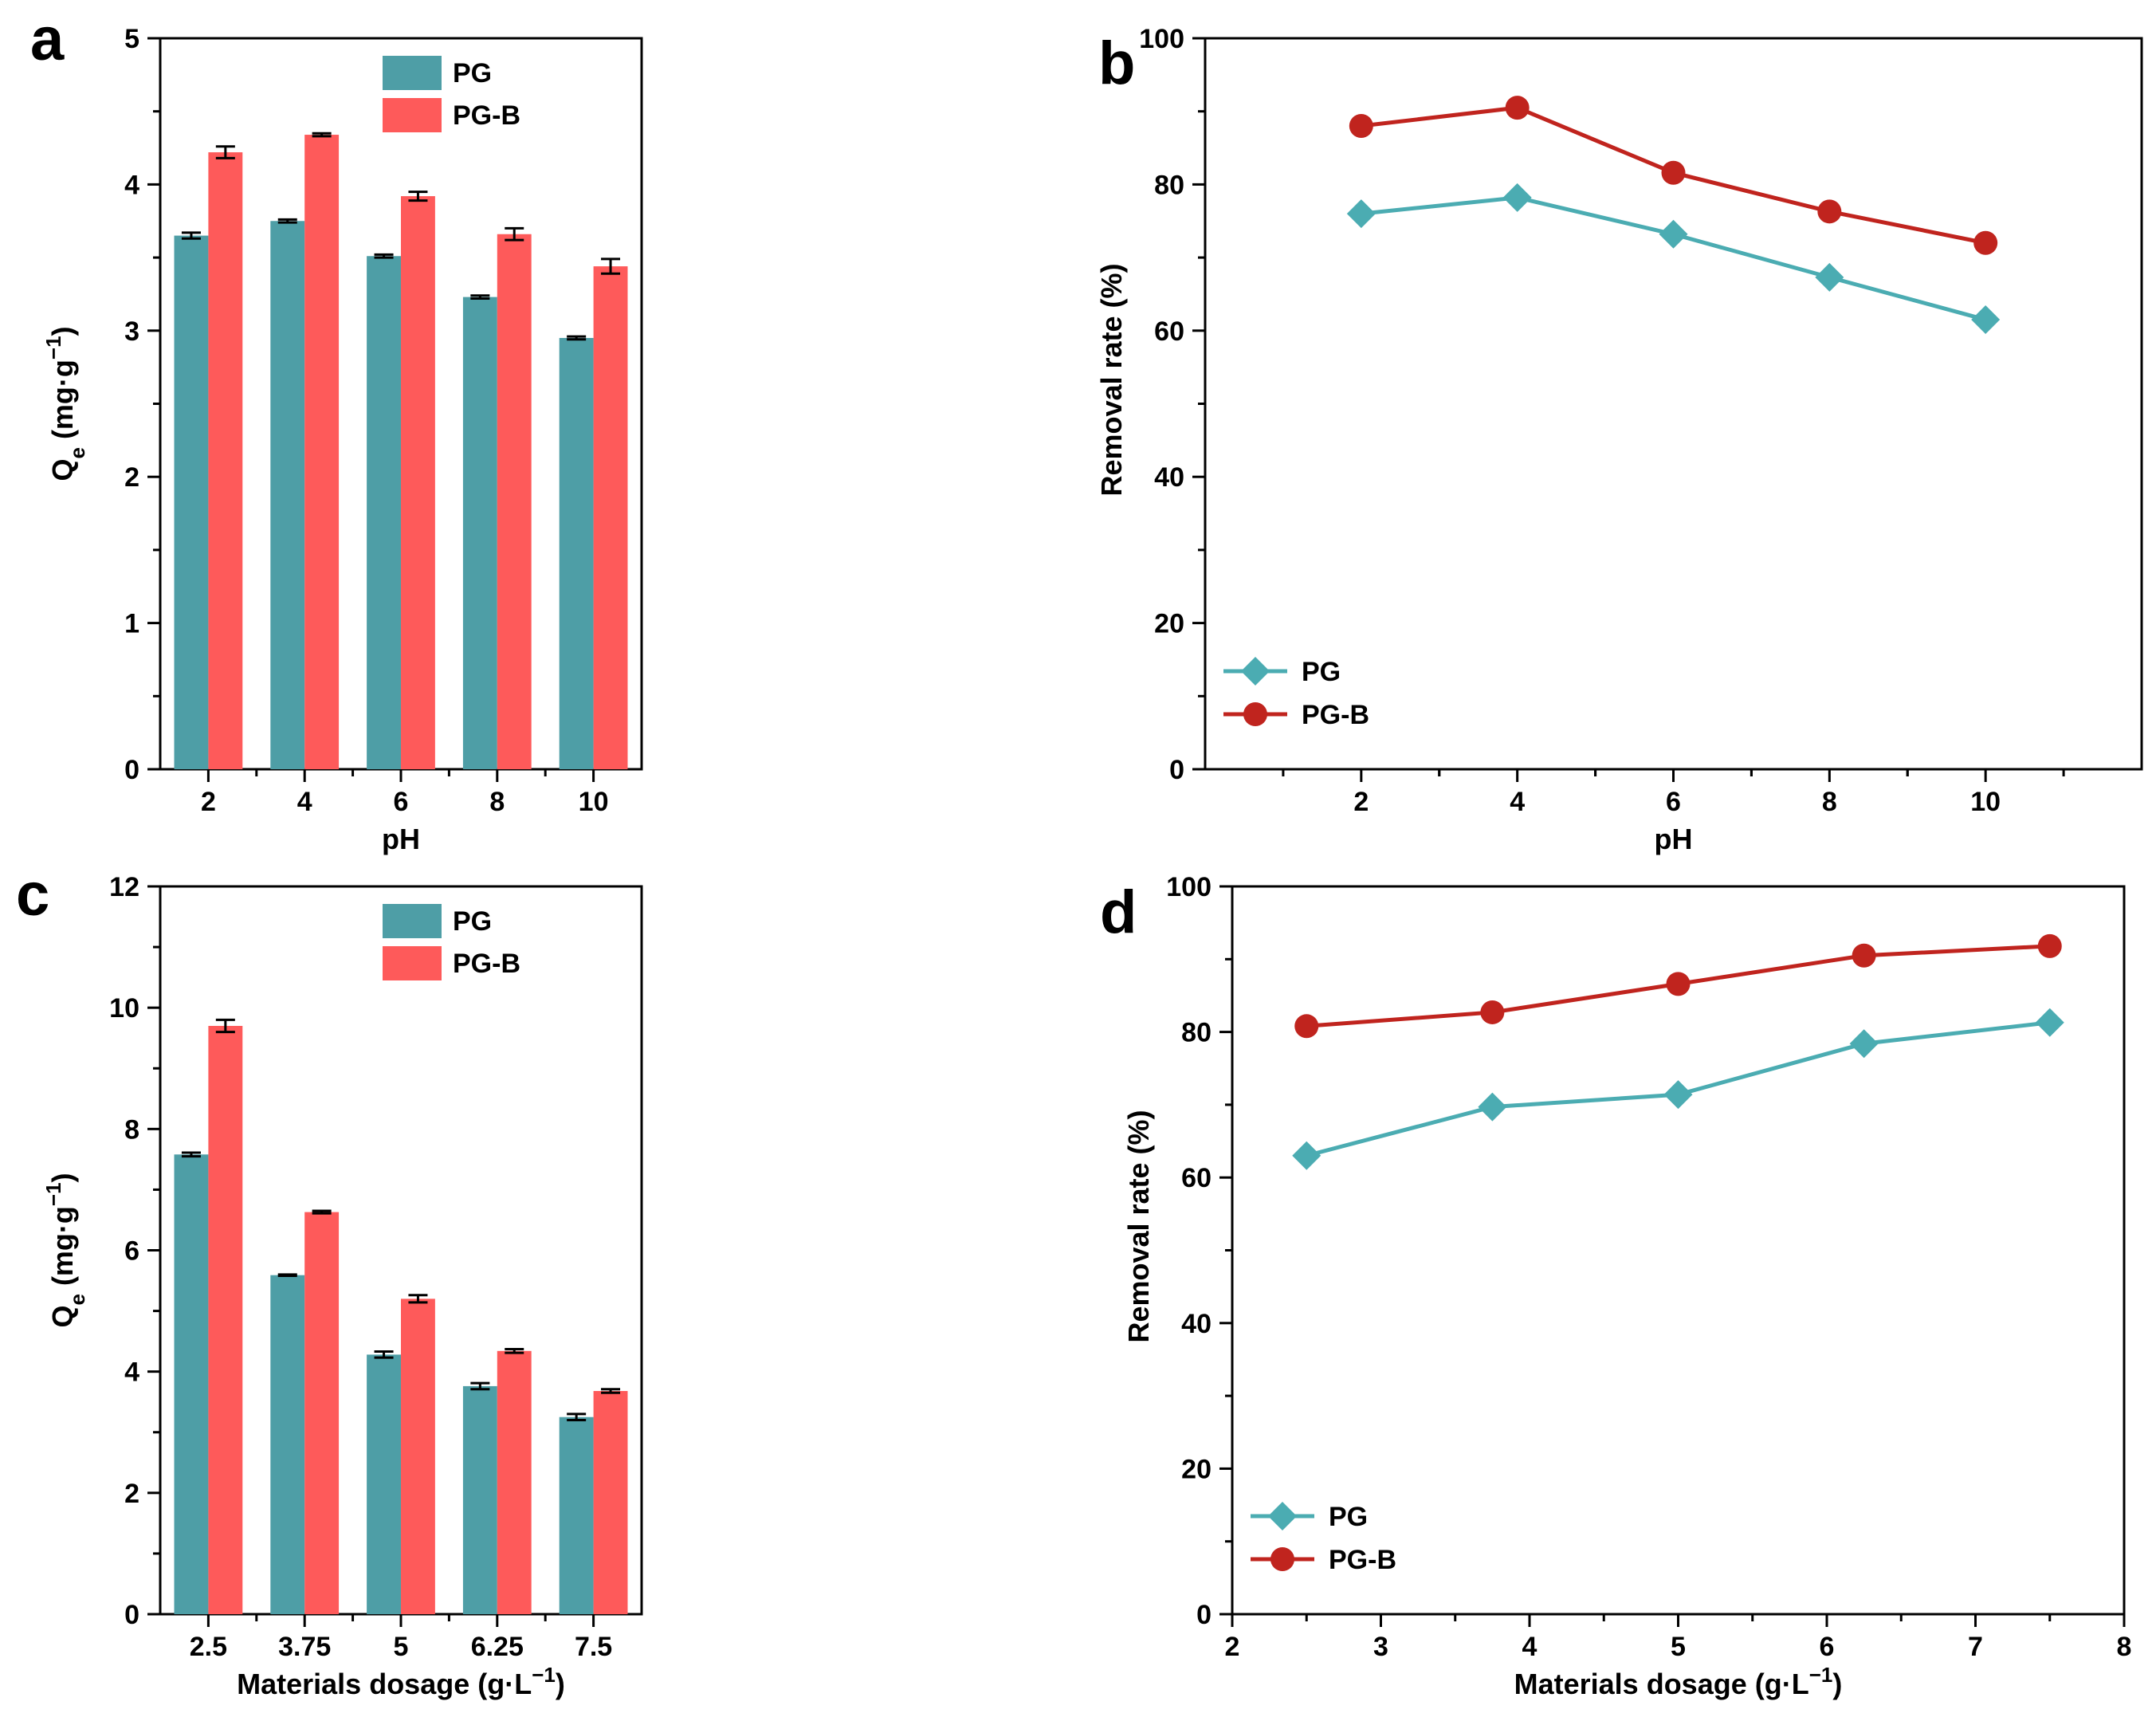  Describe the element at coordinates (124, 887) in the screenshot. I see `y-tick-label: 12` at that location.